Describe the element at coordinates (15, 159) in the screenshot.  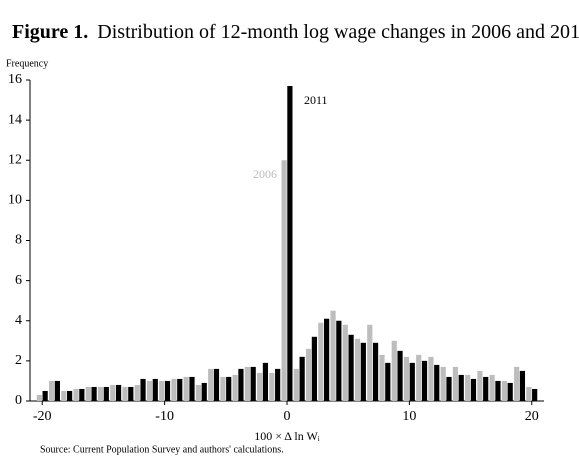
I see `y-tick-label: 12` at that location.